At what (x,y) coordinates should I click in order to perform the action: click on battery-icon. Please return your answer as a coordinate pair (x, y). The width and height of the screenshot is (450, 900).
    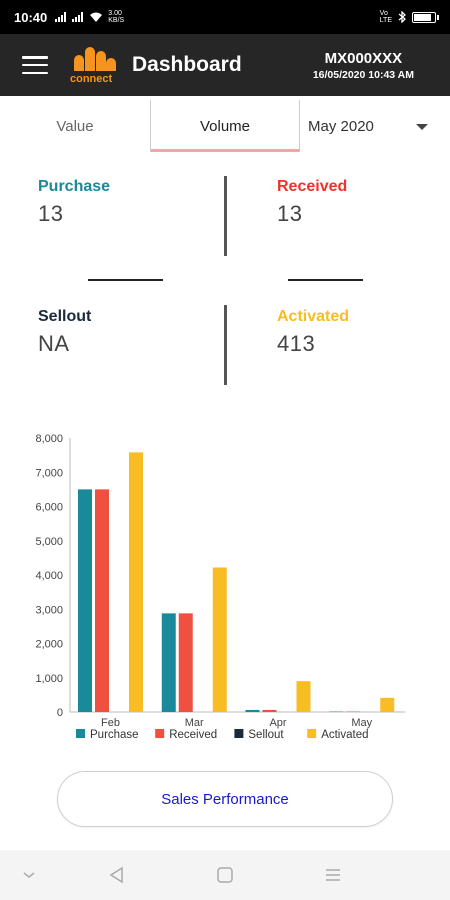
    Looking at the image, I should click on (425, 17).